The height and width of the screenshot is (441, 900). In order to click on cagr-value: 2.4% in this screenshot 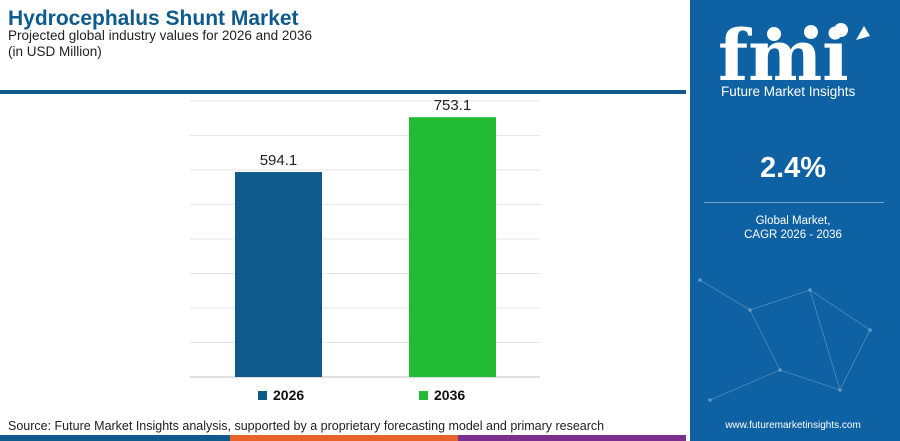, I will do `click(793, 168)`.